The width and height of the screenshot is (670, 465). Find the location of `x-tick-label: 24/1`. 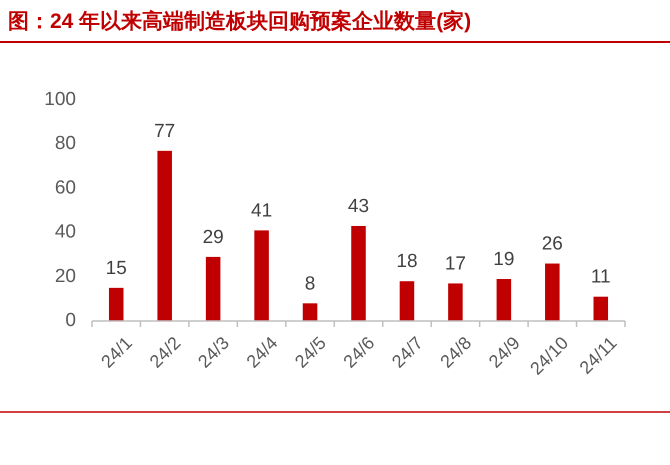

x-tick-label: 24/1 is located at coordinates (116, 352).